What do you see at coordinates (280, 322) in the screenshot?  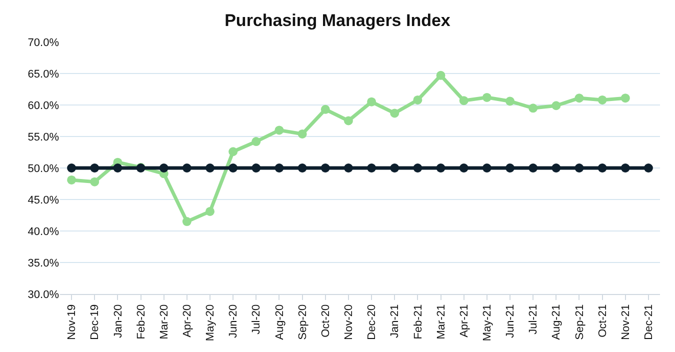 I see `x-tick-label: Aug-20` at bounding box center [280, 322].